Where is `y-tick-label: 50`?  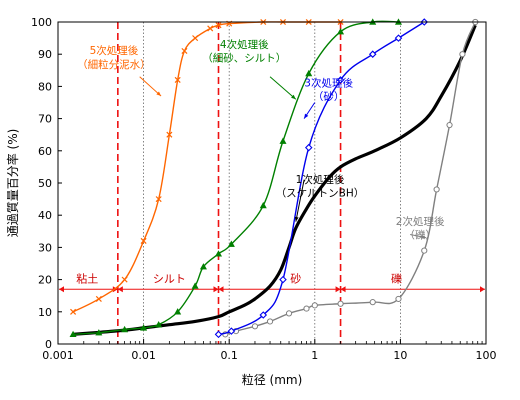 y-tick-label: 50 is located at coordinates (45, 183).